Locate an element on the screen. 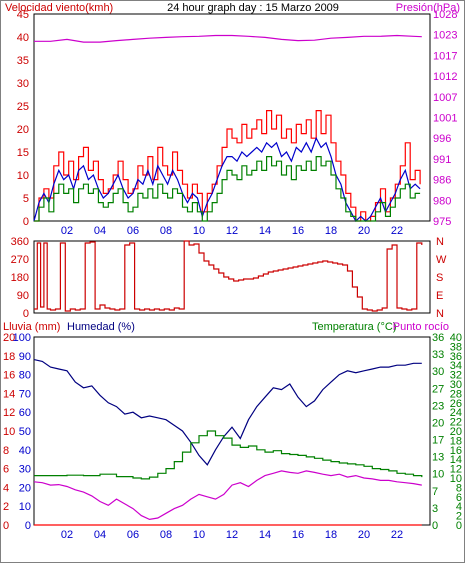 This screenshot has width=465, height=563. time-axis-bottom-tick: 16 is located at coordinates (298, 535).